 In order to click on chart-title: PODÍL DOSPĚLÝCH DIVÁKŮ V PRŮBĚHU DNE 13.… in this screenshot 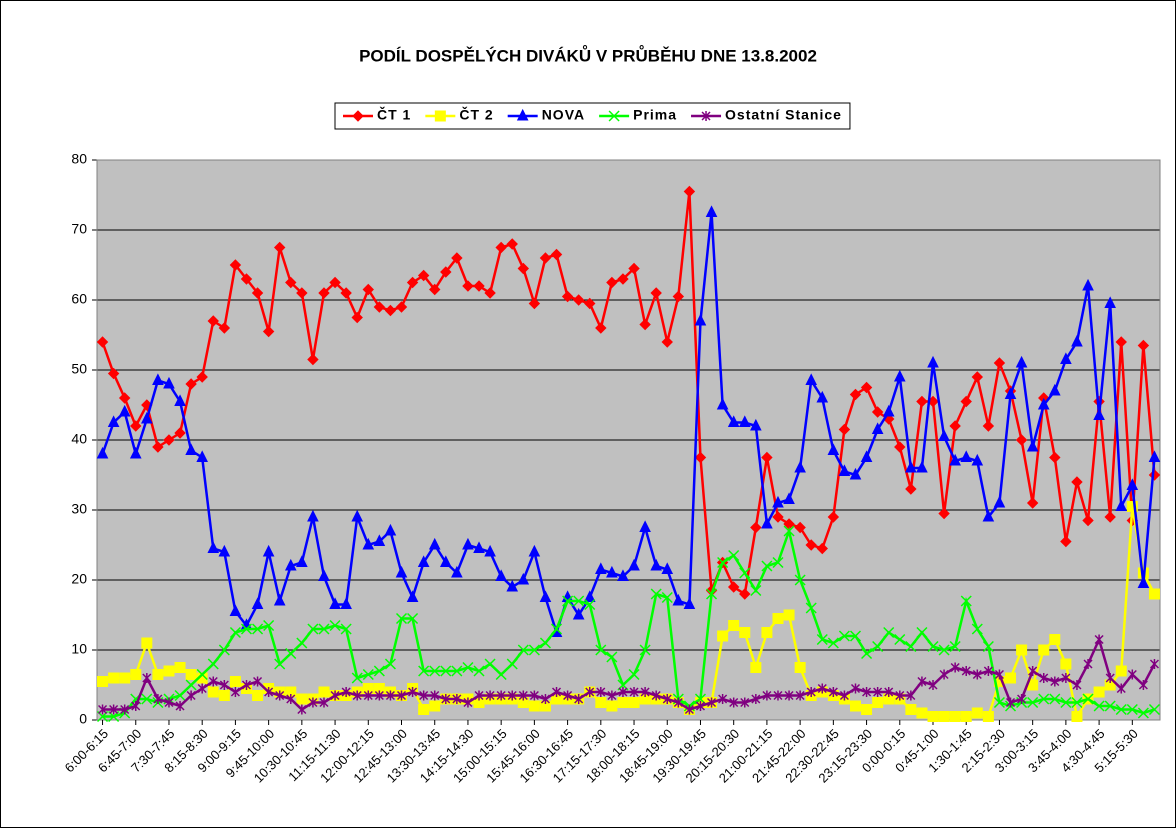, I will do `click(588, 55)`.